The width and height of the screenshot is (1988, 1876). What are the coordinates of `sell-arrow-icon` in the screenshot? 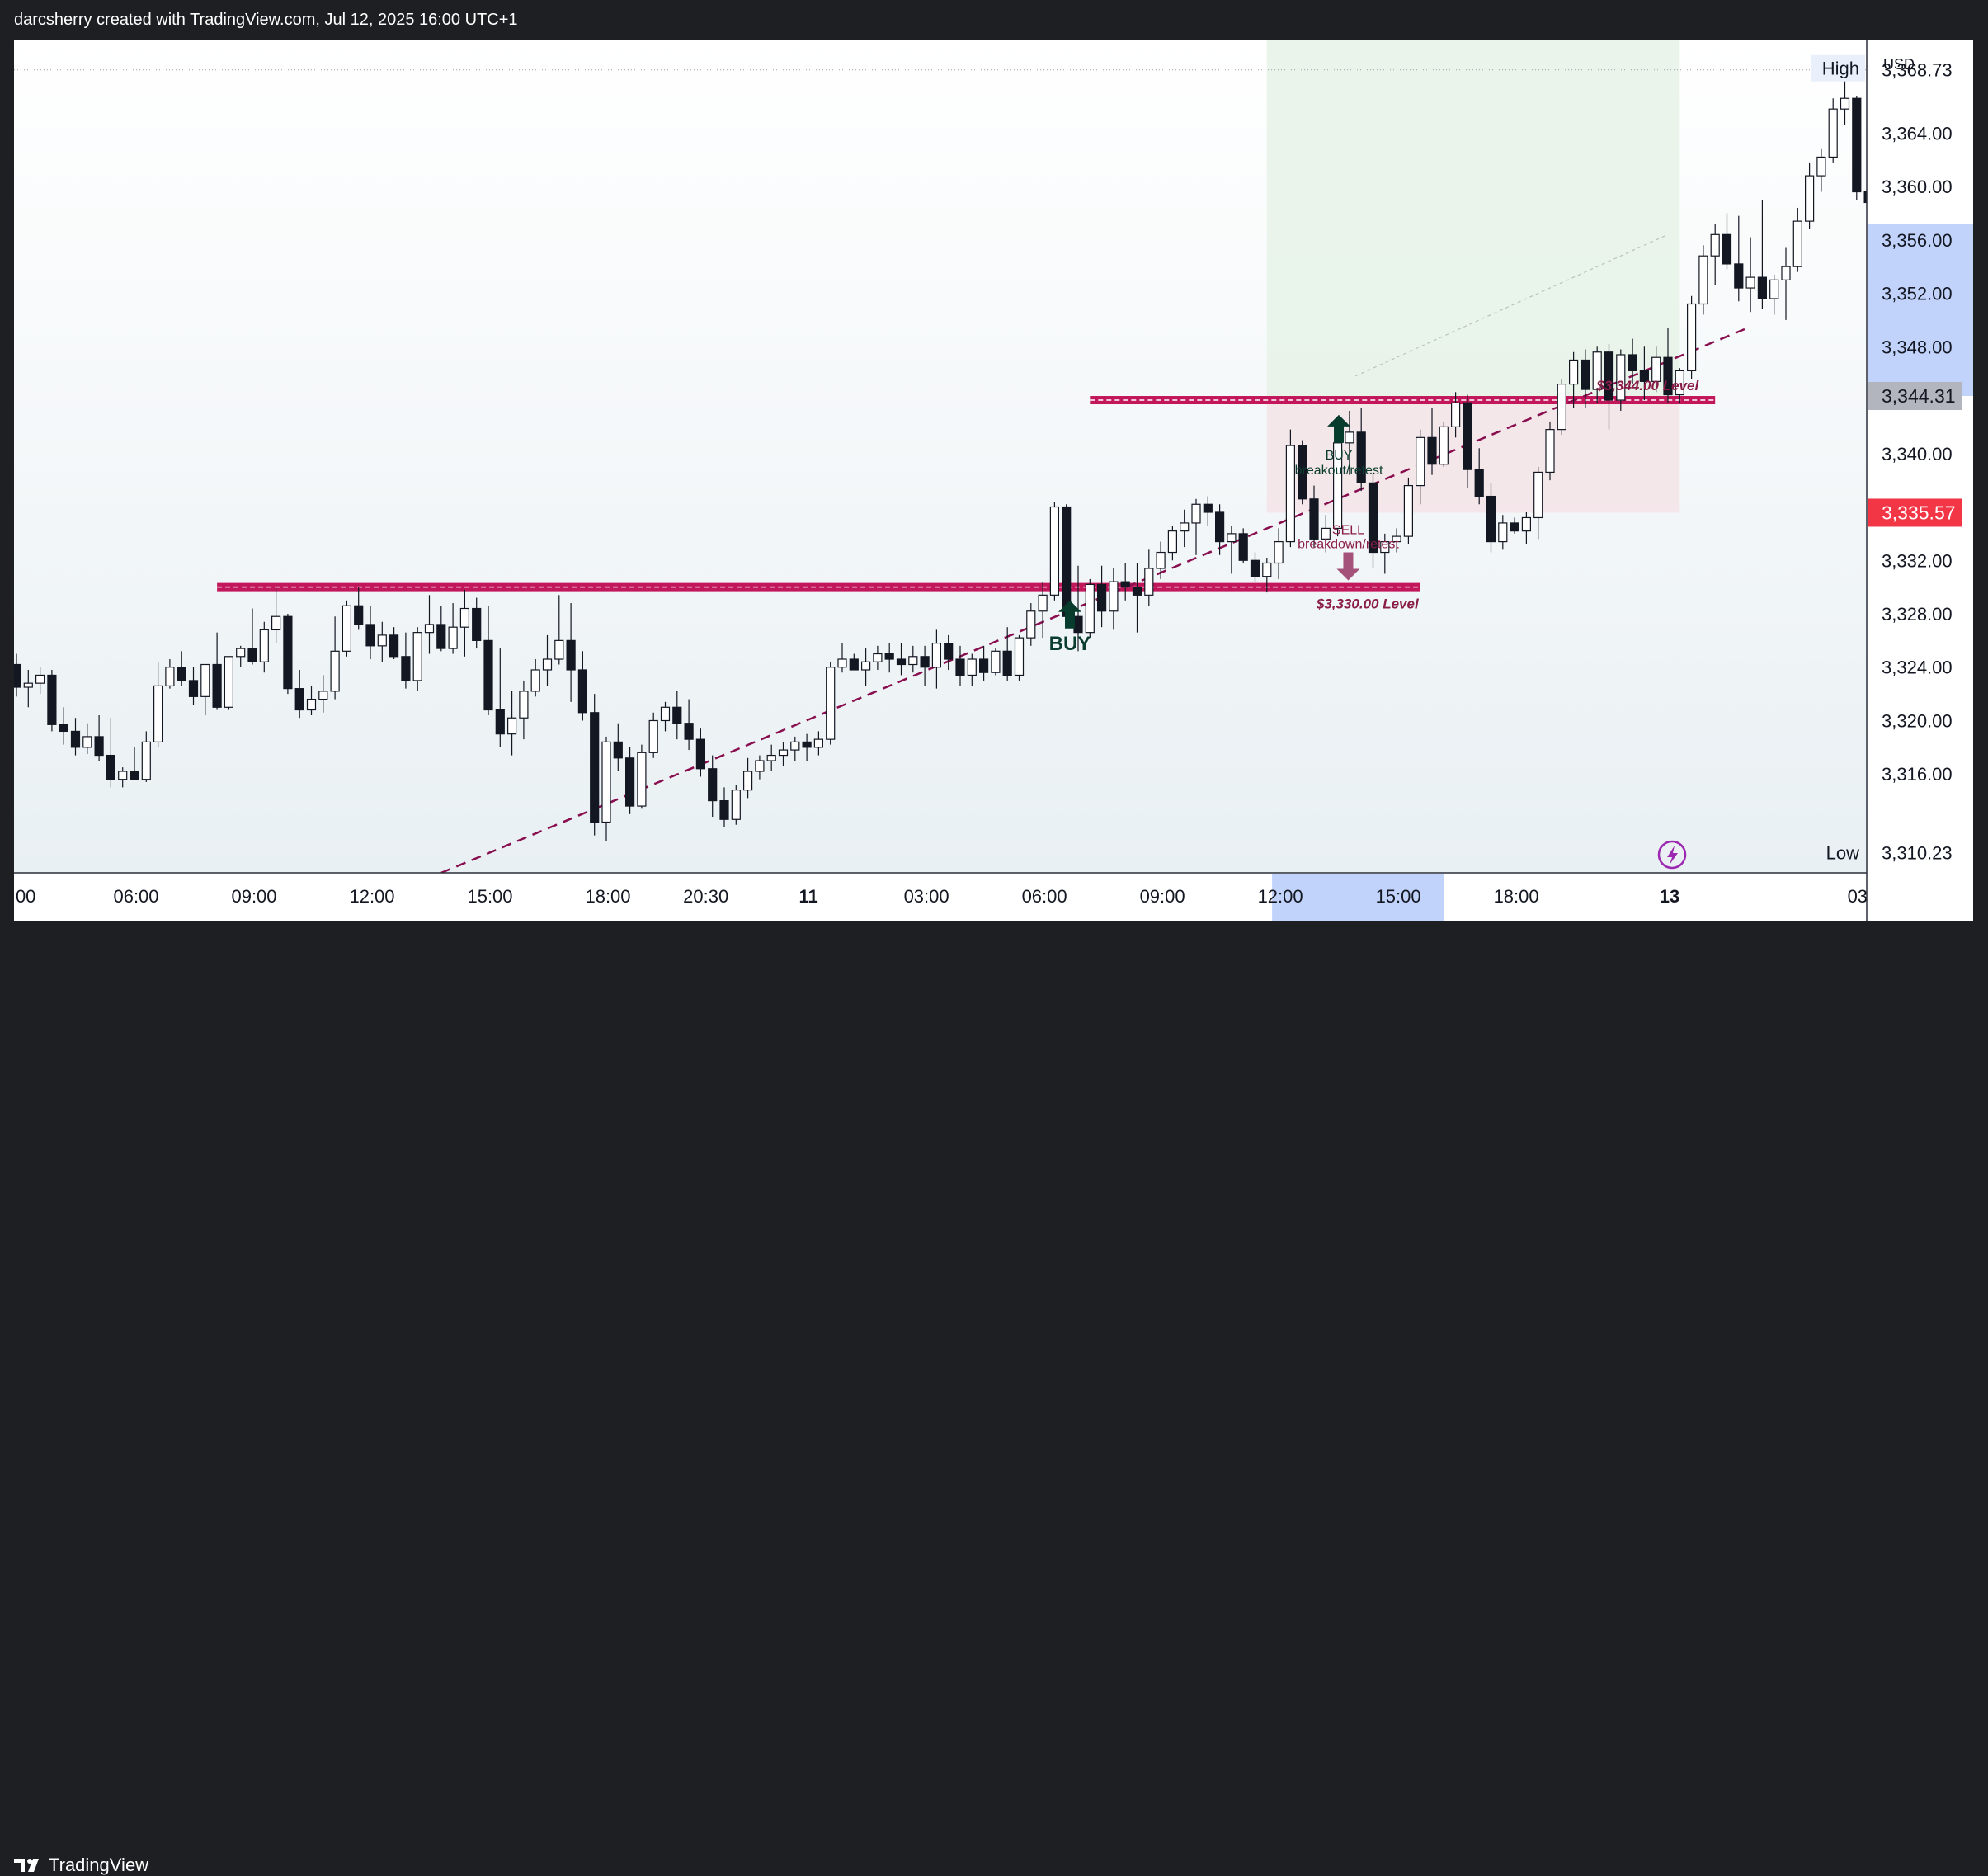 It's located at (1348, 566).